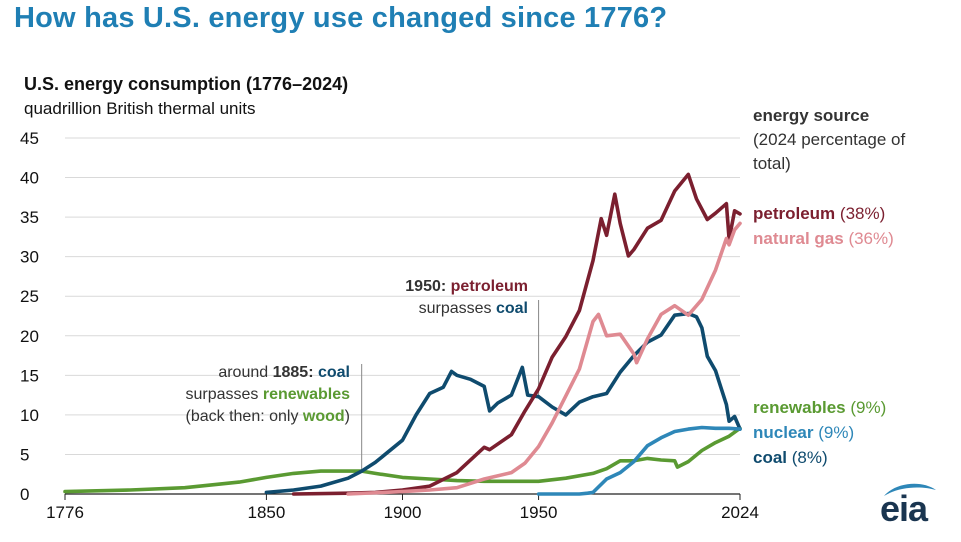 The image size is (961, 542). I want to click on x-tick-label-1950: 1950, so click(539, 512).